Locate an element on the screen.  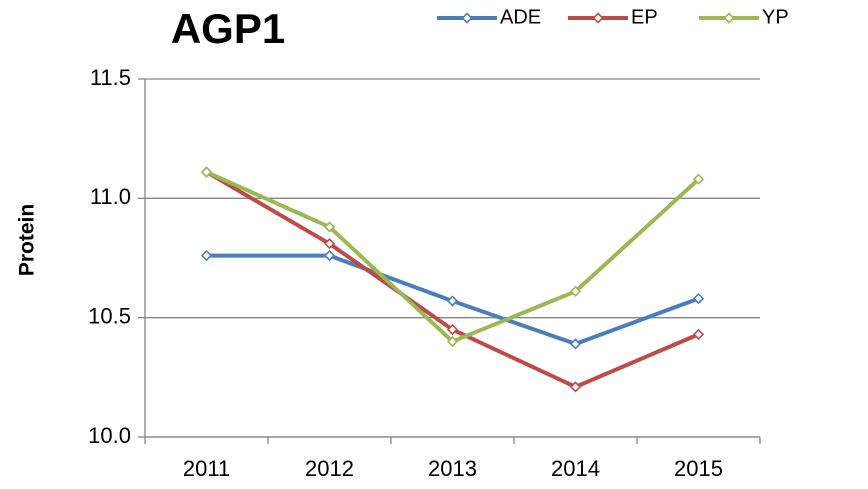
x-tick-label: 2012 is located at coordinates (329, 468).